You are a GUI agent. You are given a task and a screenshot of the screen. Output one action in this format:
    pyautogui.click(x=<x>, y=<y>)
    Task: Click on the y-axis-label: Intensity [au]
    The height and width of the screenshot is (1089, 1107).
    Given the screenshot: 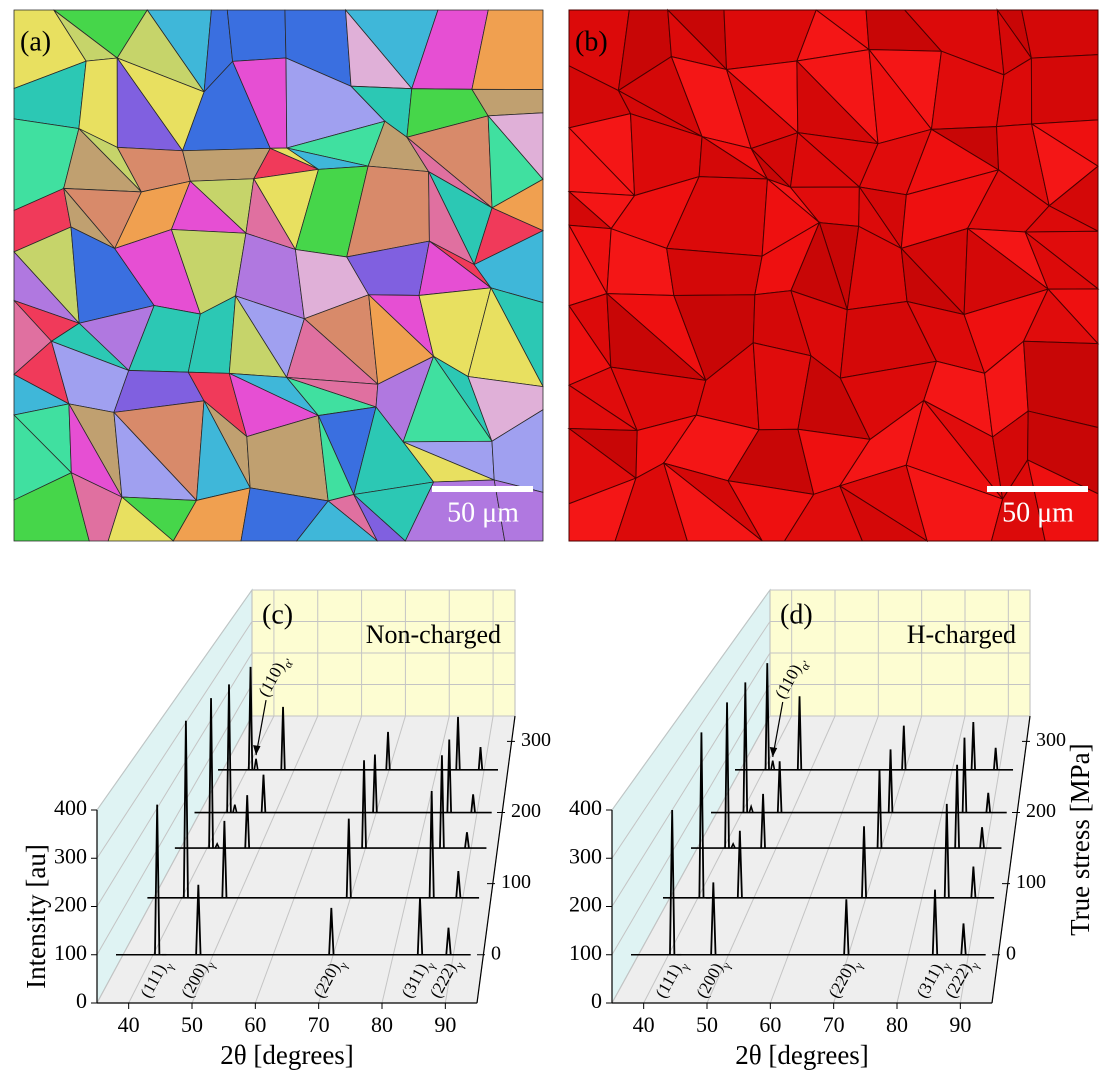 What is the action you would take?
    pyautogui.click(x=36, y=916)
    